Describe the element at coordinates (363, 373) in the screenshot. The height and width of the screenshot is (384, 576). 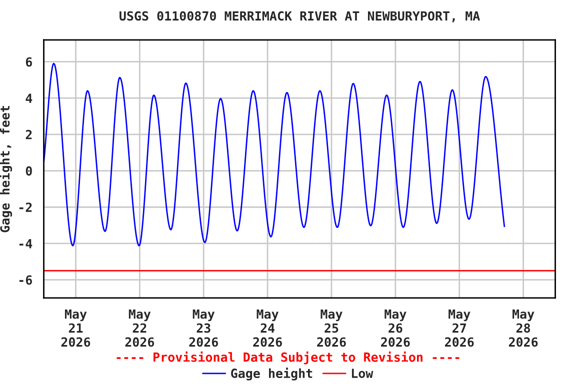
I see `legend-label: Low` at that location.